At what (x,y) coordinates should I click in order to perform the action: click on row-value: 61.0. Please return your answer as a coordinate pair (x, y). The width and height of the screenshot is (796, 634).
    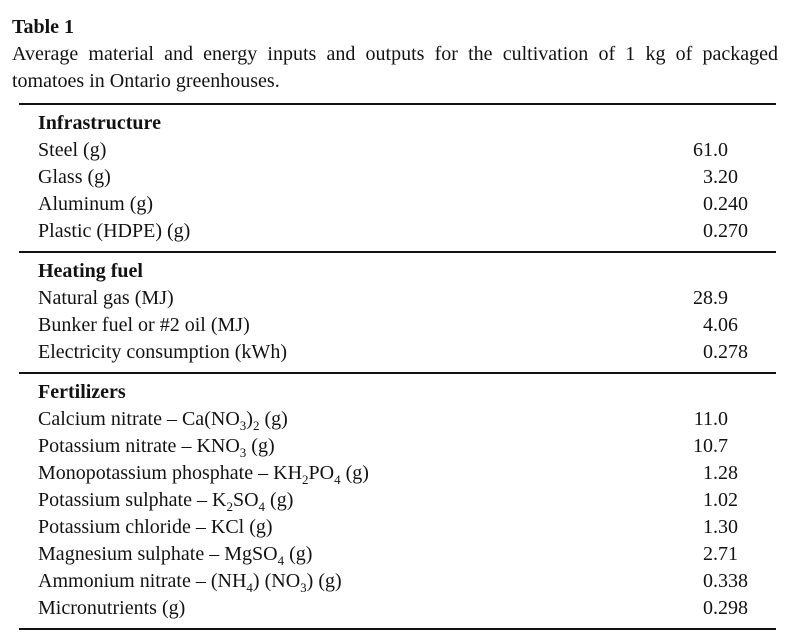
    Looking at the image, I should click on (728, 150).